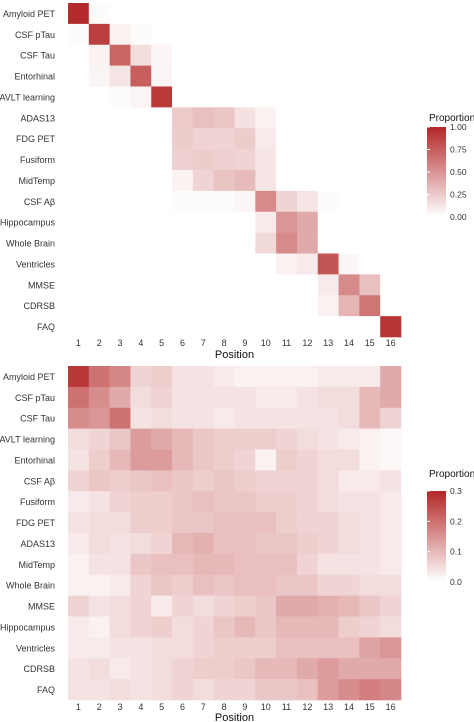 The image size is (474, 722). I want to click on x-tick-label: 1, so click(78, 707).